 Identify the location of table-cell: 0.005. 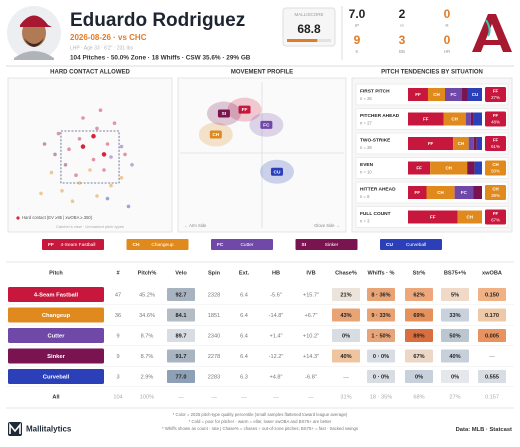
(492, 336).